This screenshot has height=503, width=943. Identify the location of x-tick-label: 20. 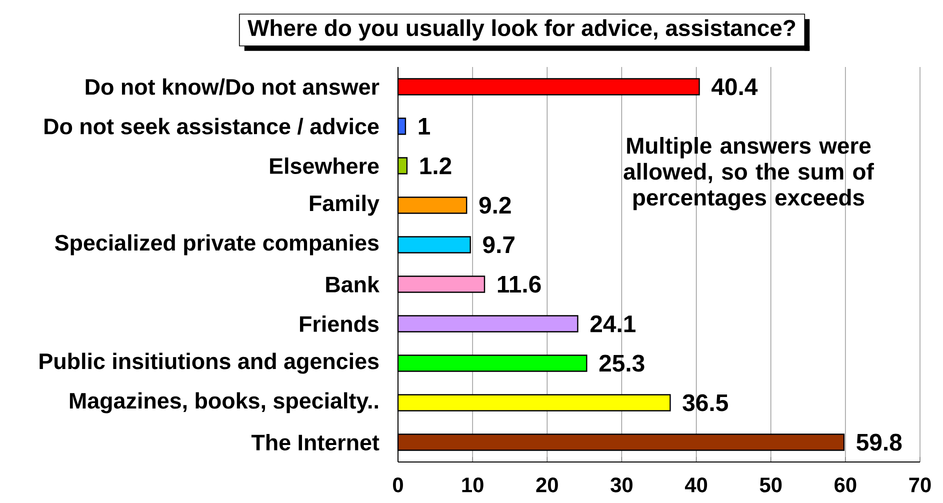
(547, 485).